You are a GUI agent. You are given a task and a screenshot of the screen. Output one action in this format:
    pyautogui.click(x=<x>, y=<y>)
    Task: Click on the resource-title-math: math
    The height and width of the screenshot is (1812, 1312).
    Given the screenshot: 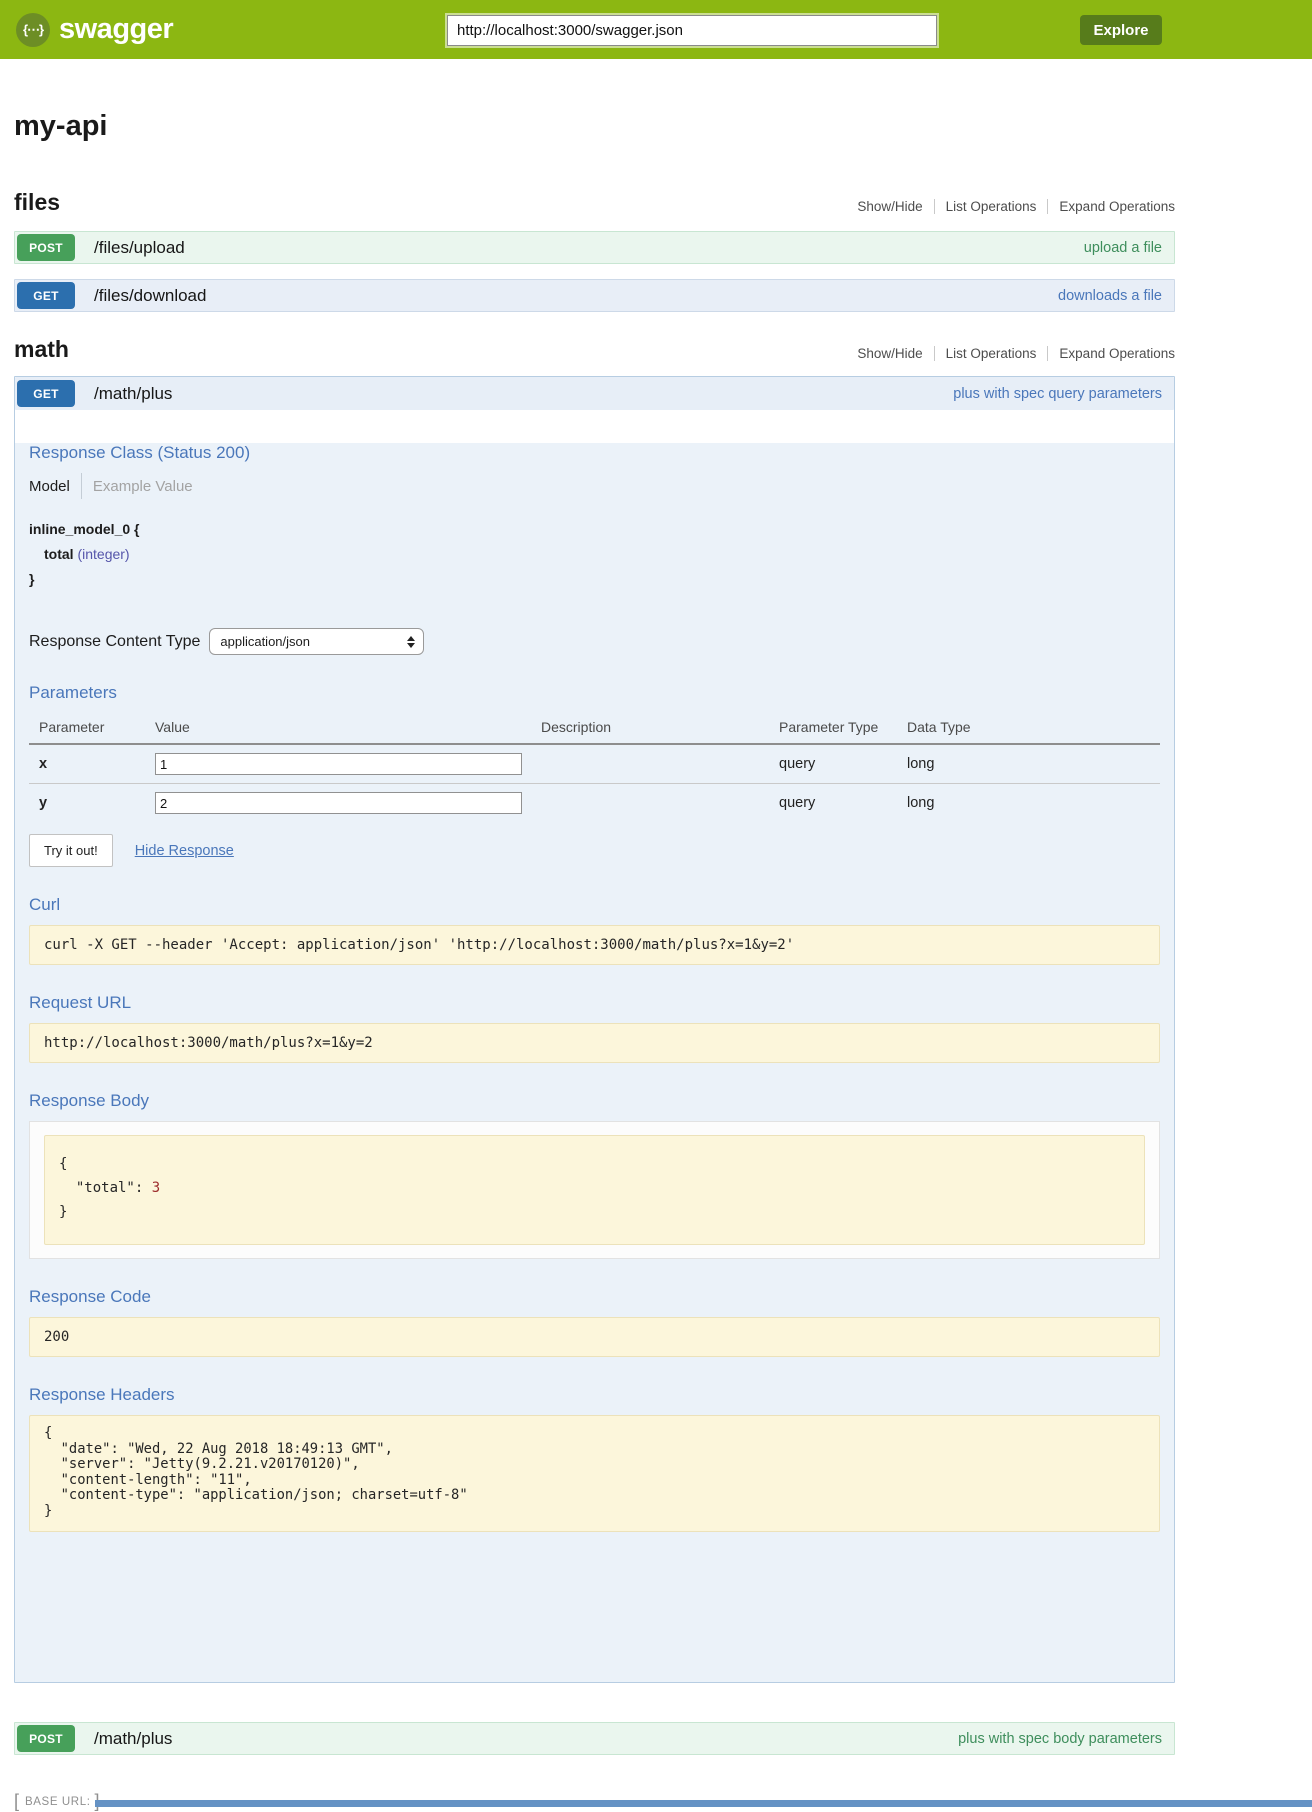 What is the action you would take?
    pyautogui.click(x=41, y=349)
    